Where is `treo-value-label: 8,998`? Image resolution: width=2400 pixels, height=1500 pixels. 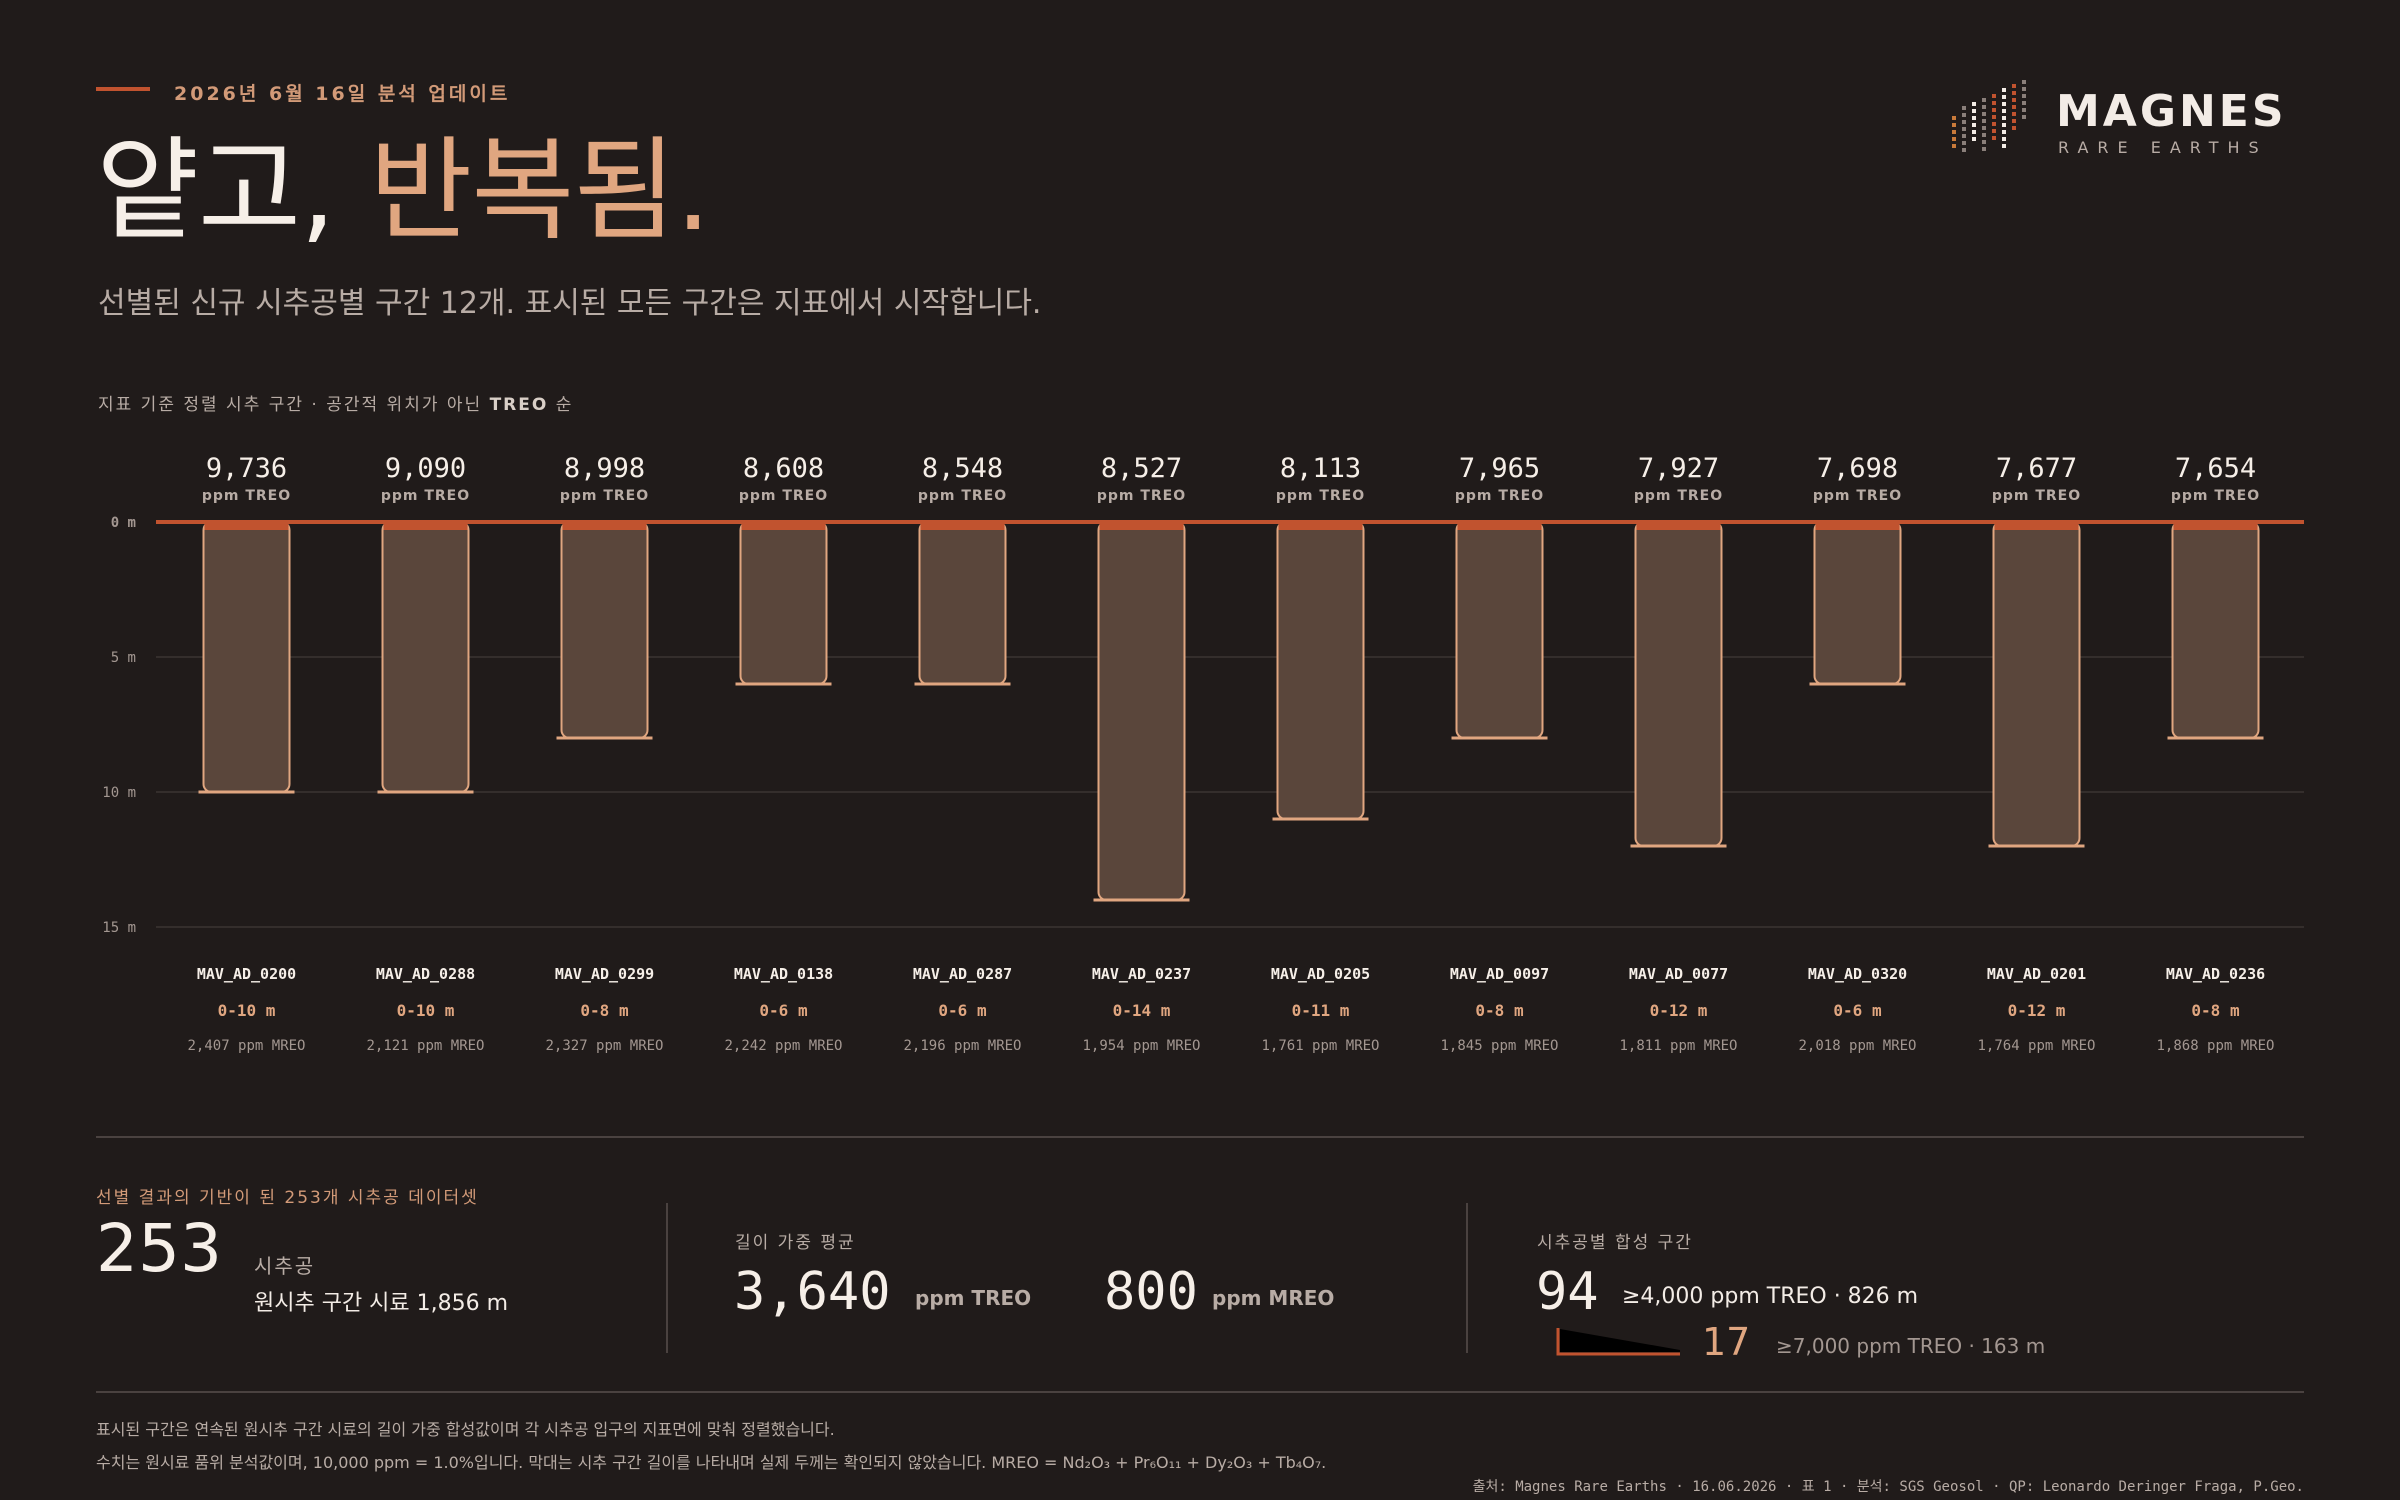 treo-value-label: 8,998 is located at coordinates (604, 468).